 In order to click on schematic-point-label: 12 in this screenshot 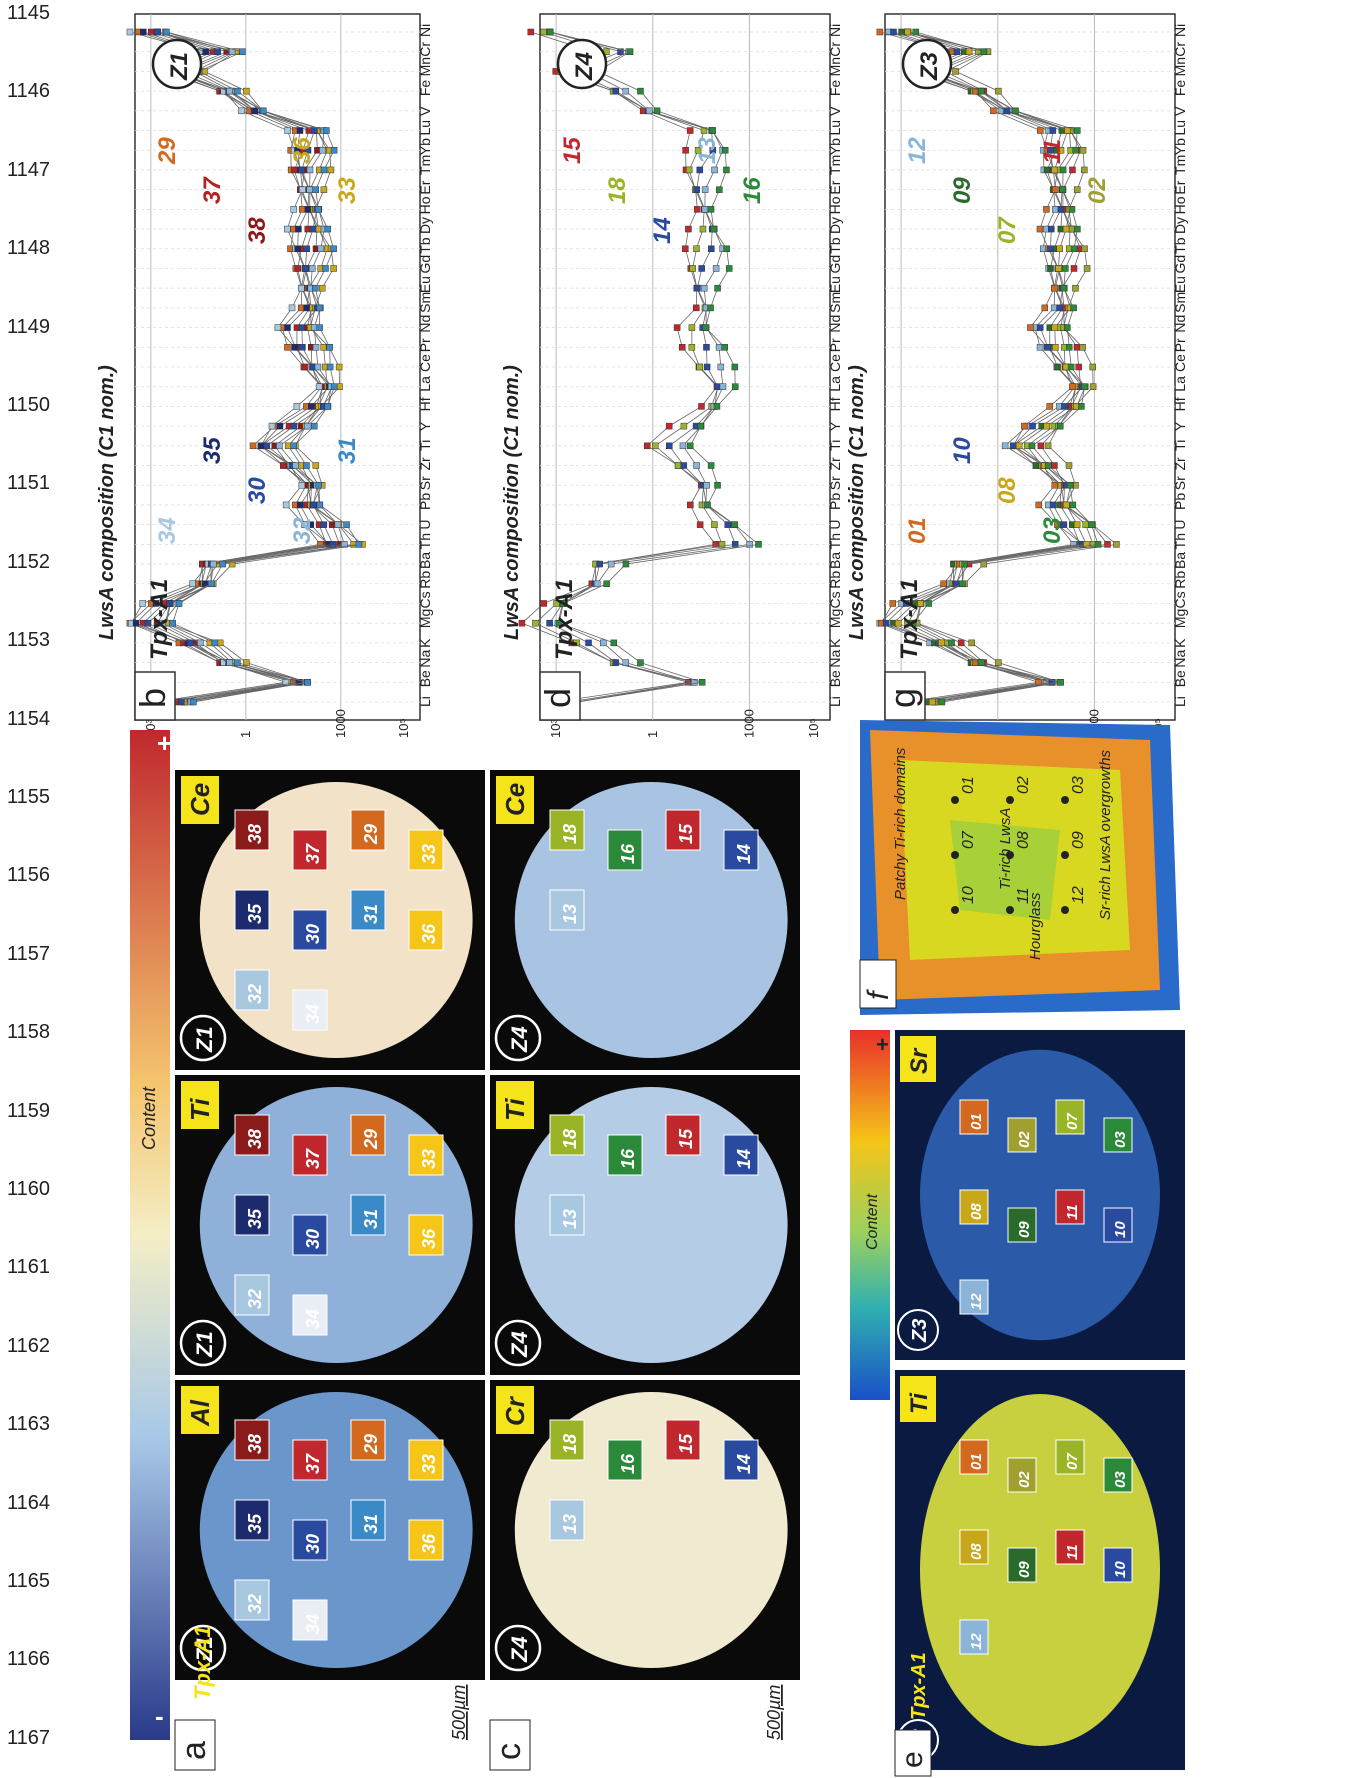, I will do `click(1078, 895)`.